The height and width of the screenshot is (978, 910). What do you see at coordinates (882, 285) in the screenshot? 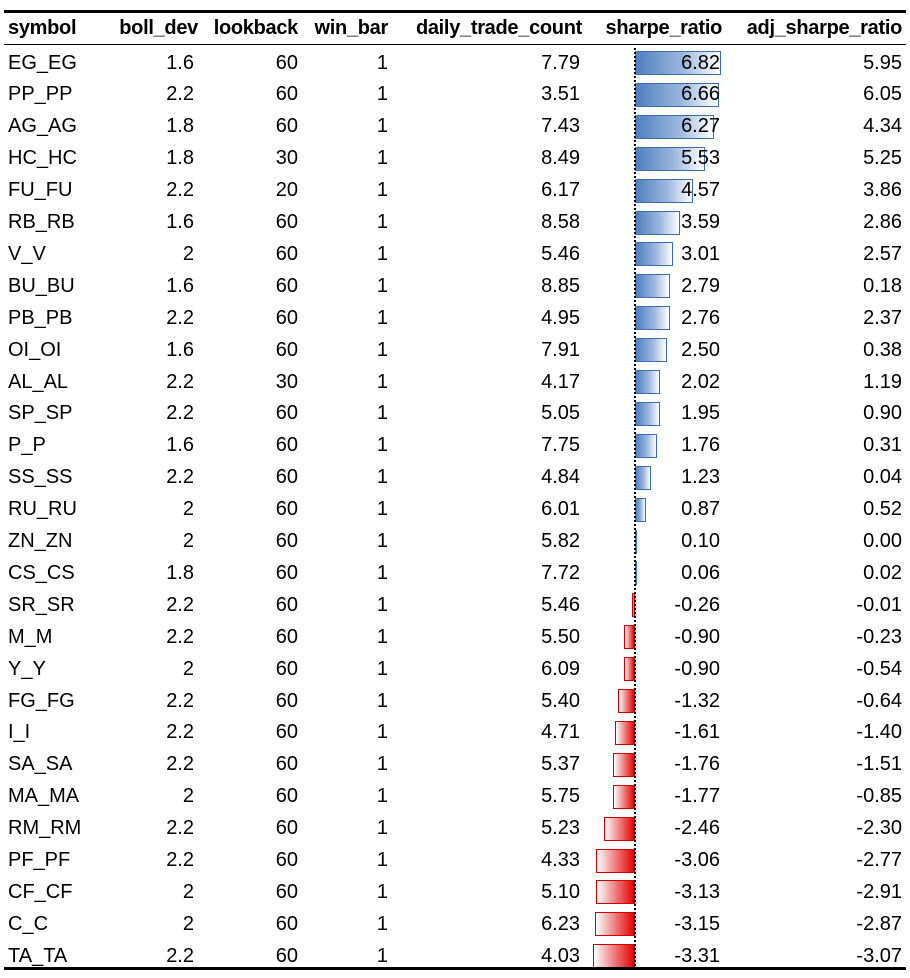
I see `cell-adj-sharpe-ratio: 0.18` at bounding box center [882, 285].